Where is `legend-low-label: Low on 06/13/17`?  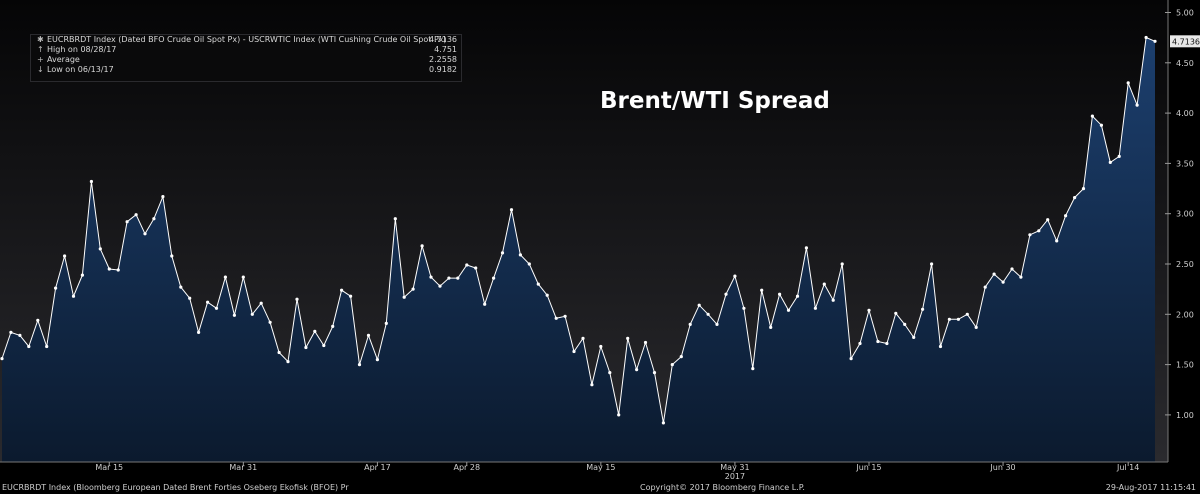 legend-low-label: Low on 06/13/17 is located at coordinates (80, 69).